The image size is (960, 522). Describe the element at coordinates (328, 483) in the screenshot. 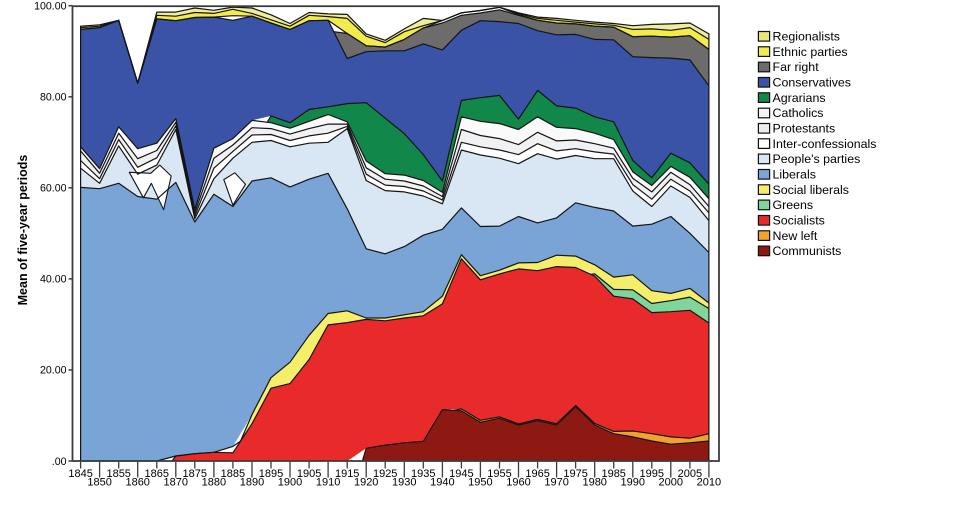

I see `svg-text: 1910` at that location.